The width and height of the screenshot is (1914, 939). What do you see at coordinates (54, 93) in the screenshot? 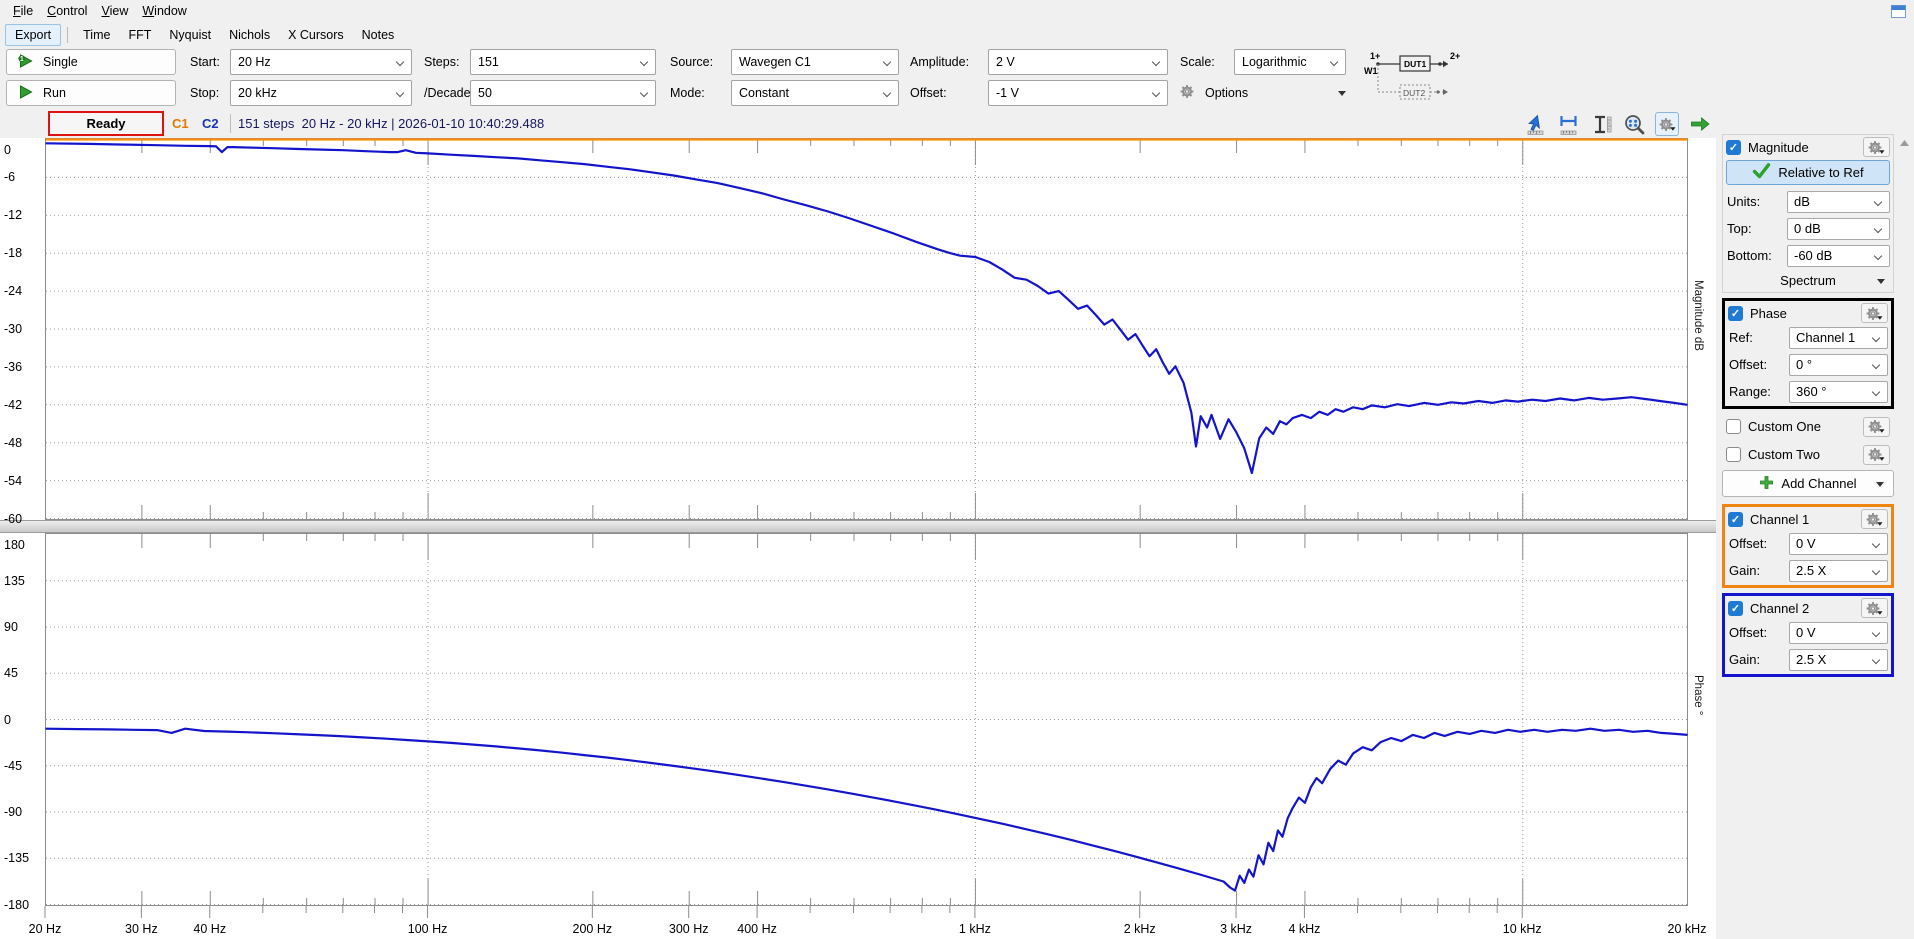
I see `run-button-label: Run` at bounding box center [54, 93].